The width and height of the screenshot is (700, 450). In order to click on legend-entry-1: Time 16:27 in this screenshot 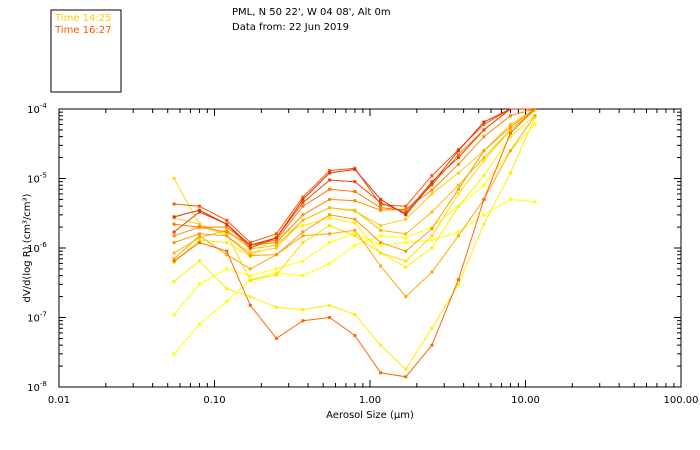, I will do `click(82, 30)`.